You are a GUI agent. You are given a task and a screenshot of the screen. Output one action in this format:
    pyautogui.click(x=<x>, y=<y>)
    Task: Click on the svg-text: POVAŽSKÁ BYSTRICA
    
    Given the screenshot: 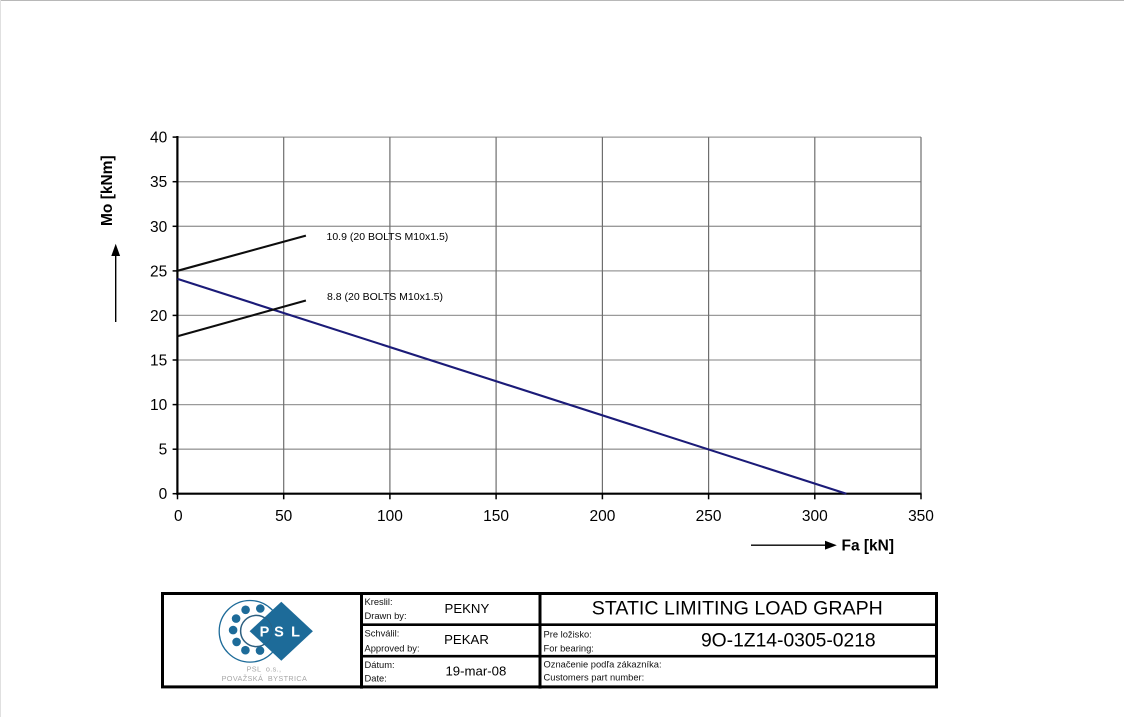 What is the action you would take?
    pyautogui.click(x=265, y=678)
    